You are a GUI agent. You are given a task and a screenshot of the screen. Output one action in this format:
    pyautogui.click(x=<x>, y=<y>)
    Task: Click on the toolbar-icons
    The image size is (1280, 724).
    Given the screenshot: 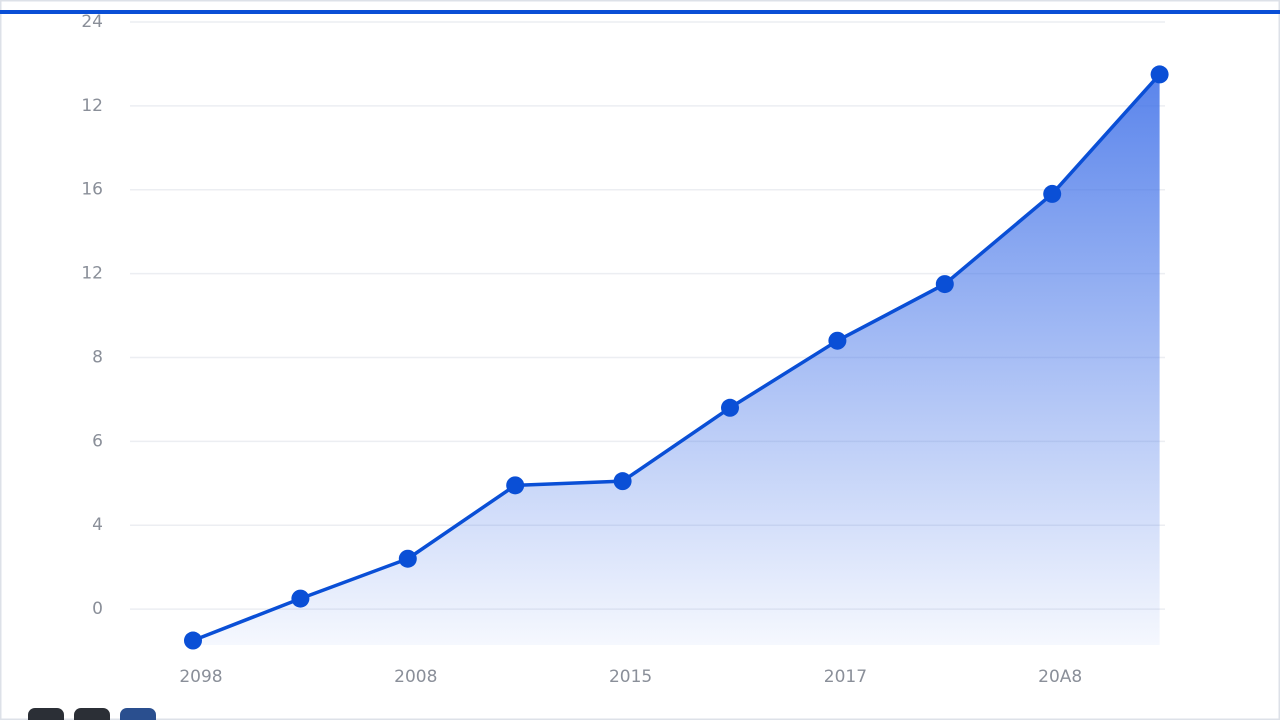 What is the action you would take?
    pyautogui.click(x=92, y=716)
    